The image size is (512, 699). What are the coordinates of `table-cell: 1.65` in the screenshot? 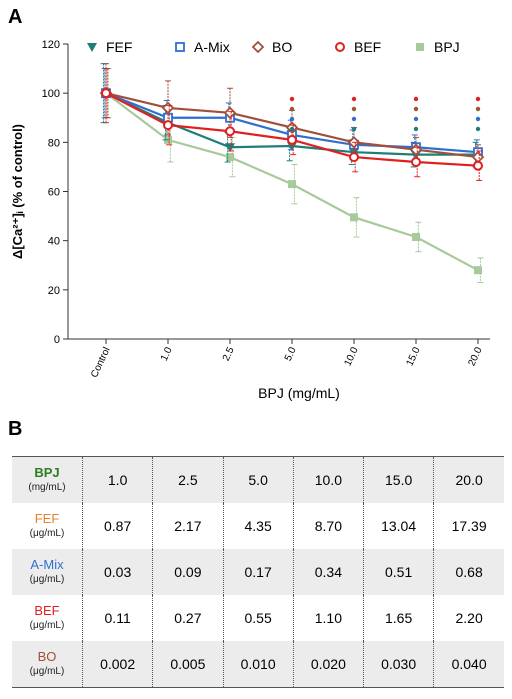 It's located at (399, 618).